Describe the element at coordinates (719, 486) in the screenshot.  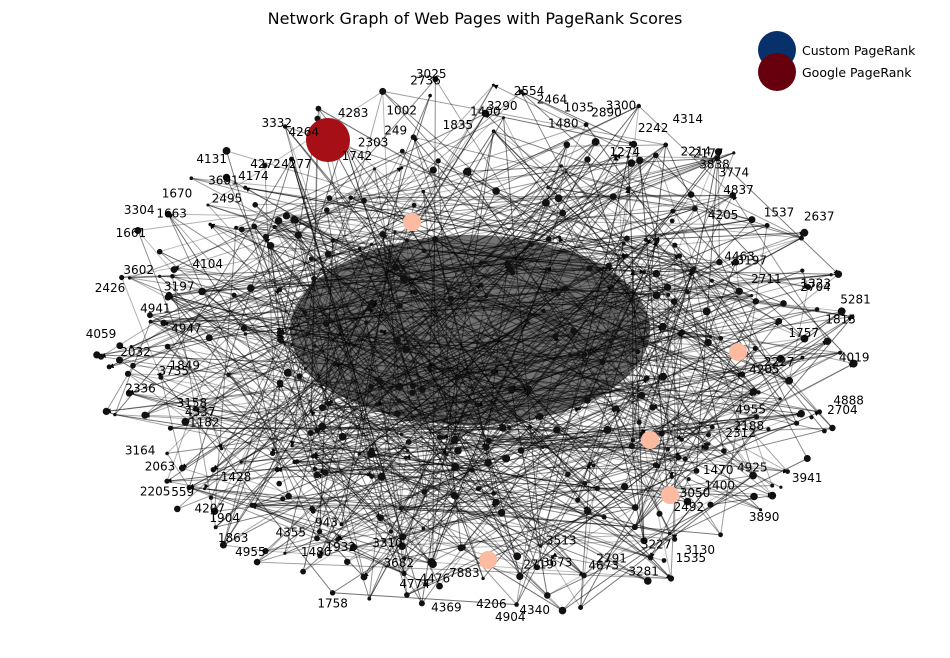
I see `node-label: 1400` at that location.